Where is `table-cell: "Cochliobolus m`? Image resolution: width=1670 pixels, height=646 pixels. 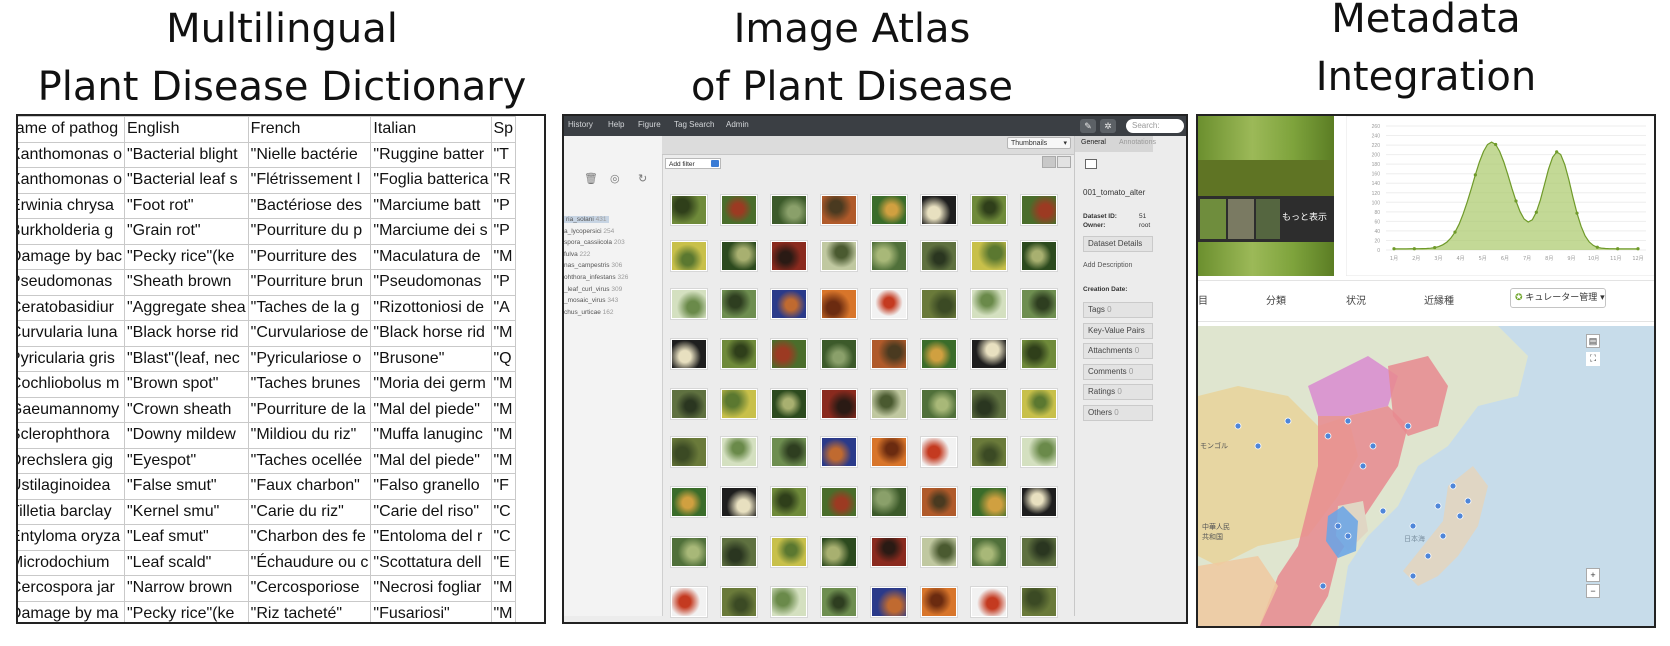 table-cell: "Cochliobolus m is located at coordinates (71, 384).